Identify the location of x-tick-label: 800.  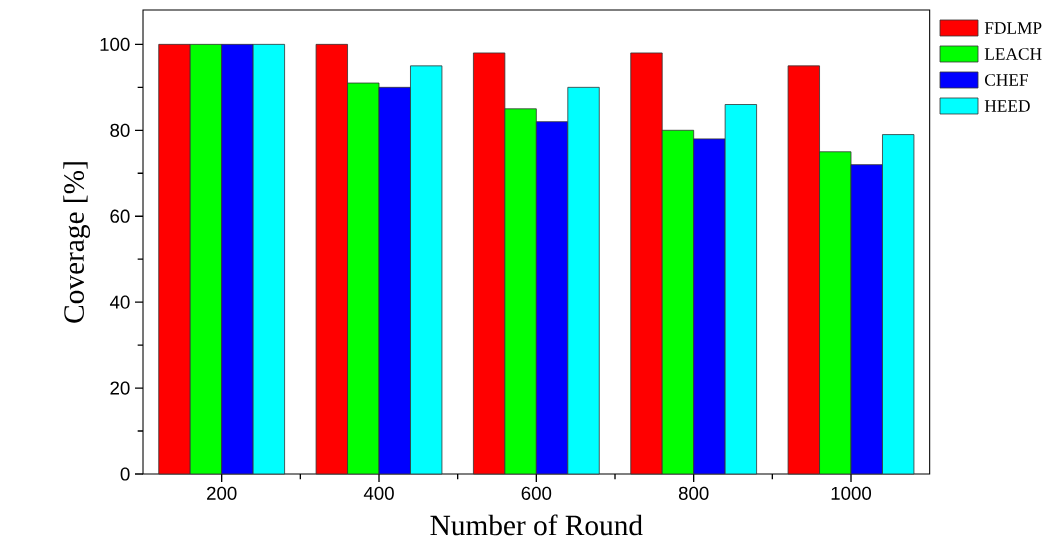
(693, 493).